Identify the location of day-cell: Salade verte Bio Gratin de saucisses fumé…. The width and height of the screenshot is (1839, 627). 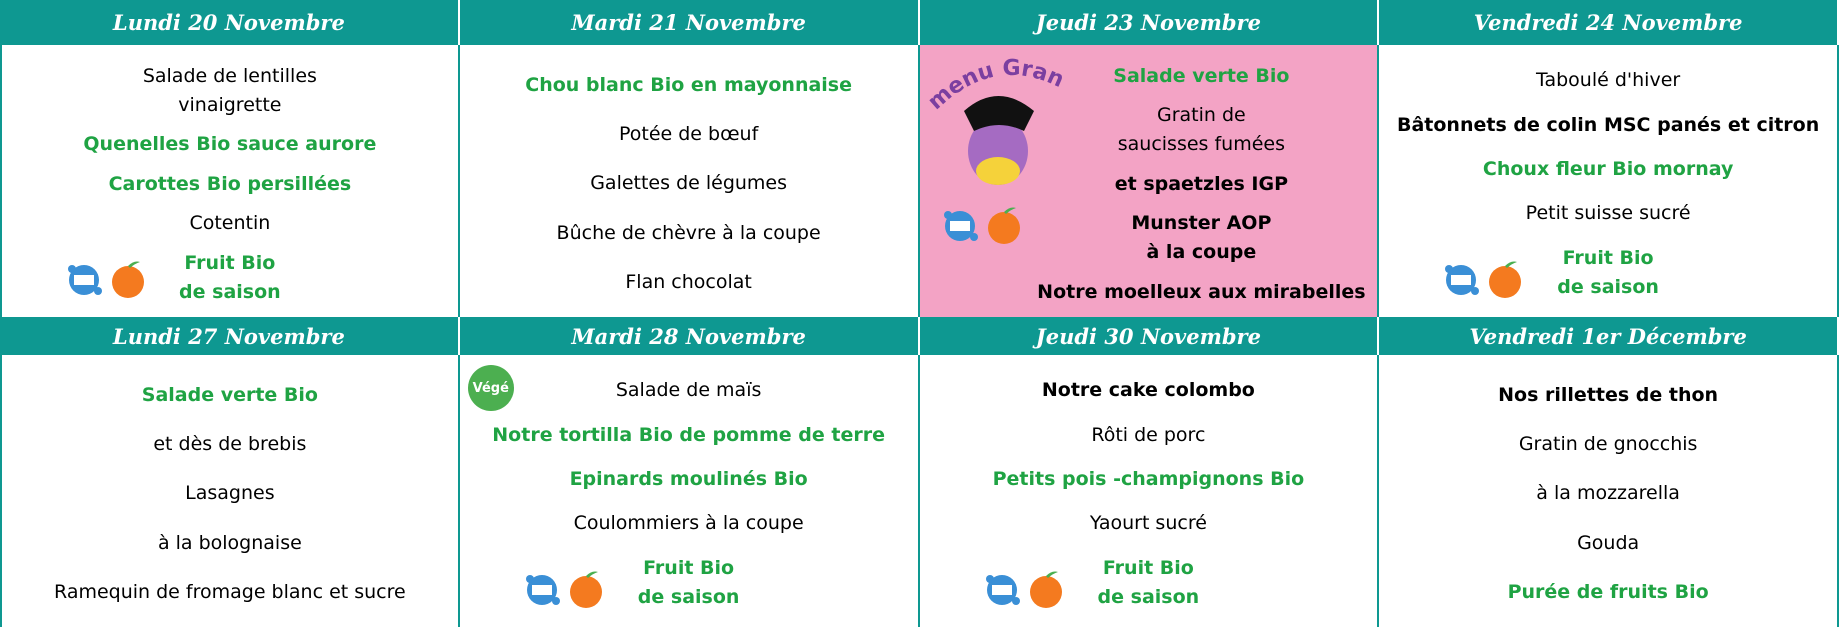
(1149, 174).